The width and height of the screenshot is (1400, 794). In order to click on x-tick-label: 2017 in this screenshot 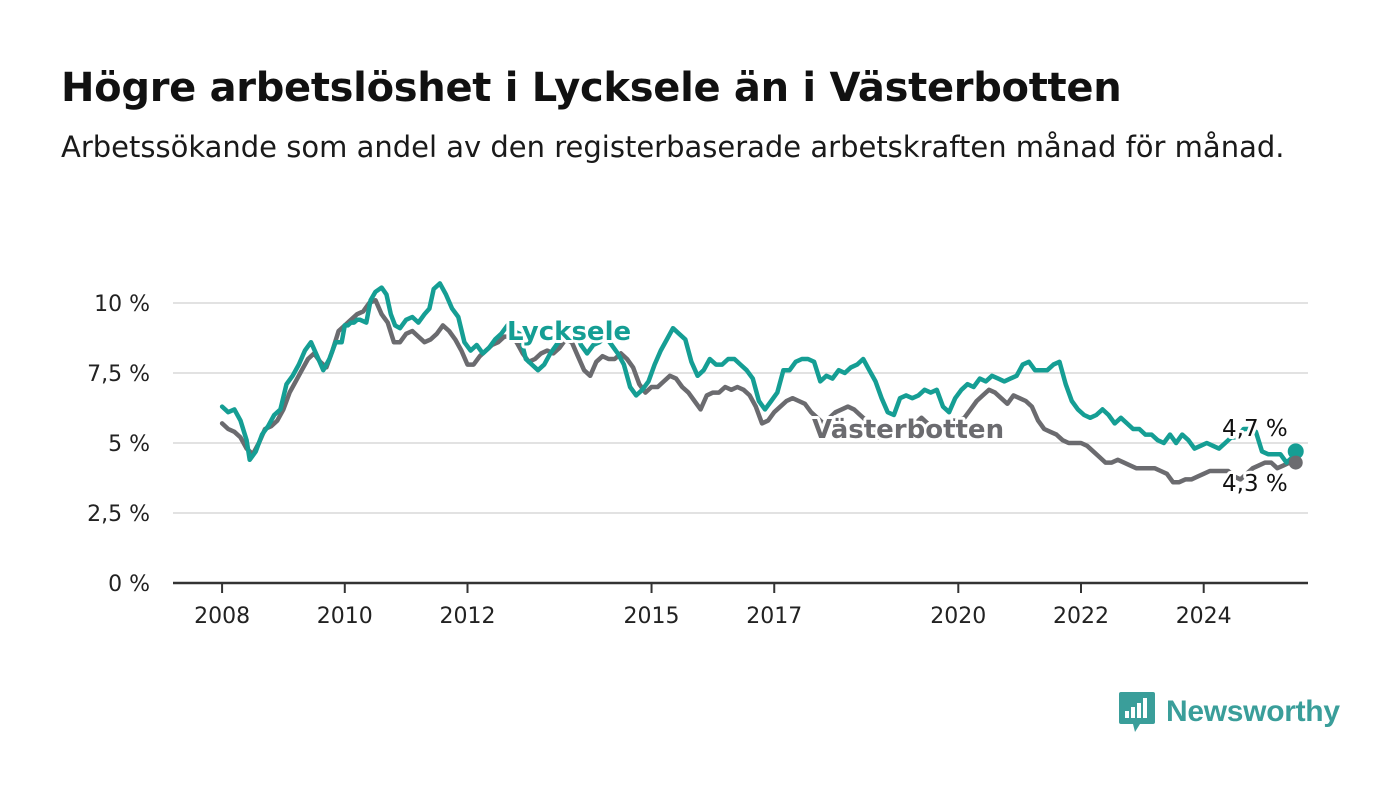, I will do `click(774, 616)`.